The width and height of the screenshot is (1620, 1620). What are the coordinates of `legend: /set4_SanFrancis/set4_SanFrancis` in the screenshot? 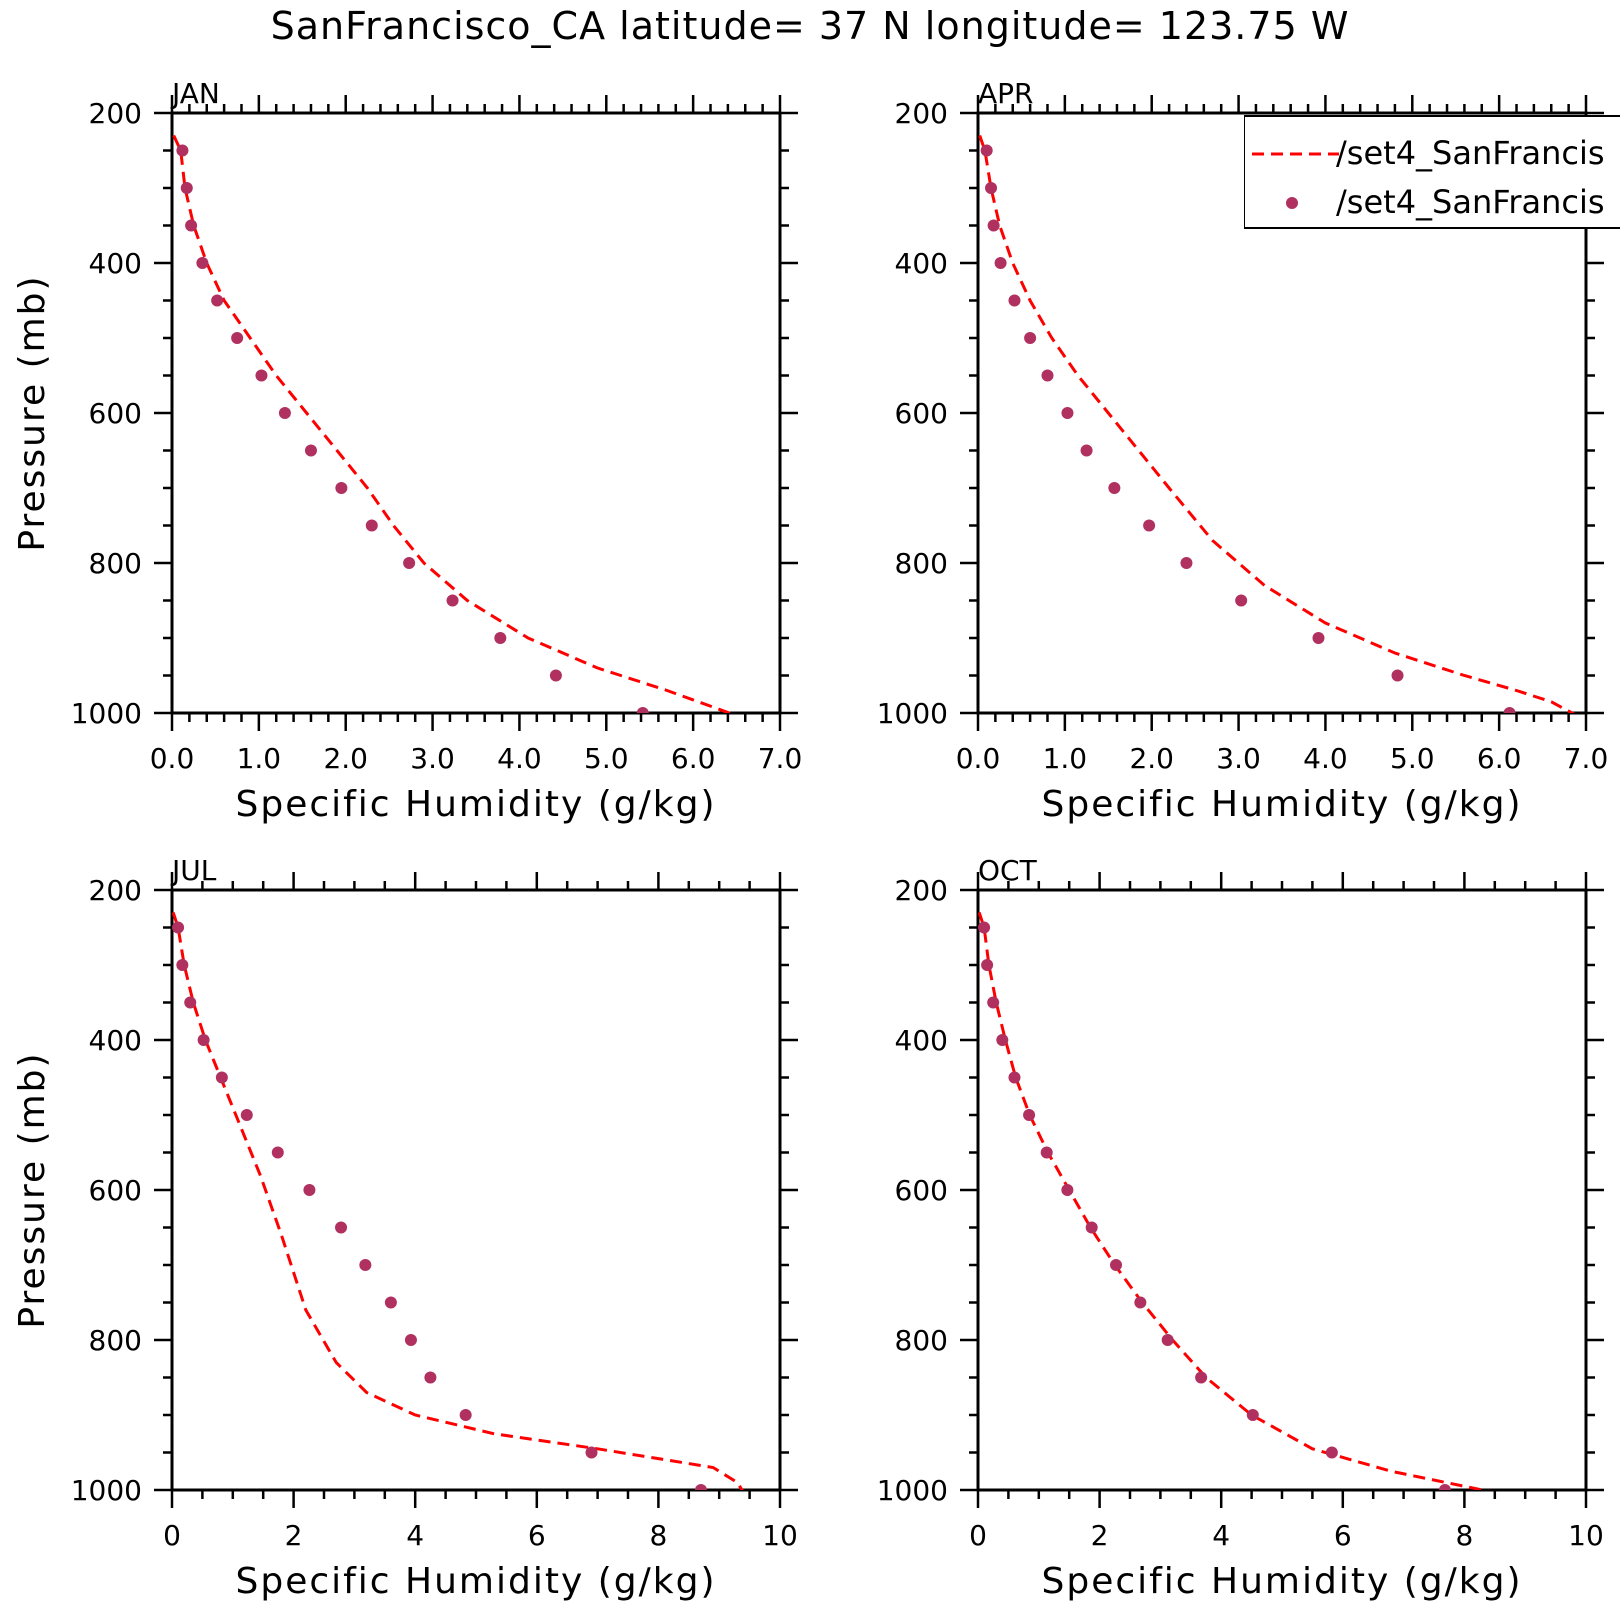 It's located at (1432, 172).